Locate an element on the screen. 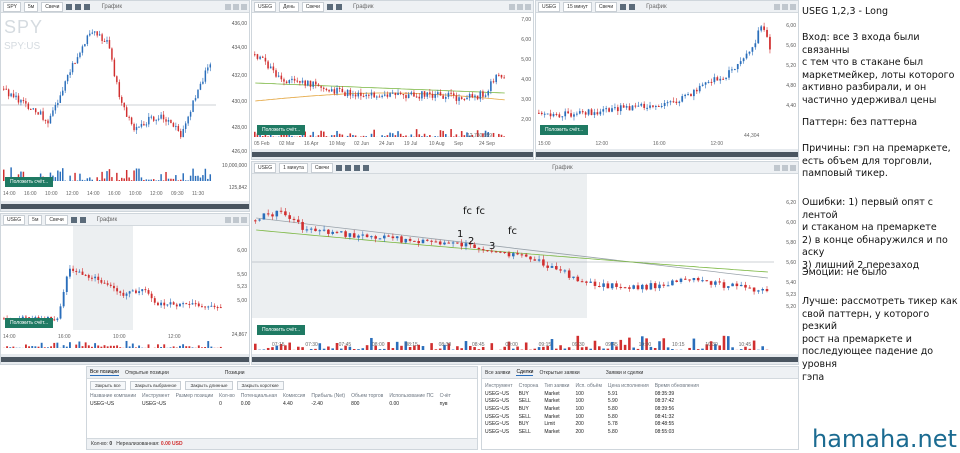 Image resolution: width=960 pixels, height=453 pixels. column-header: Размер позиции is located at coordinates (195, 396).